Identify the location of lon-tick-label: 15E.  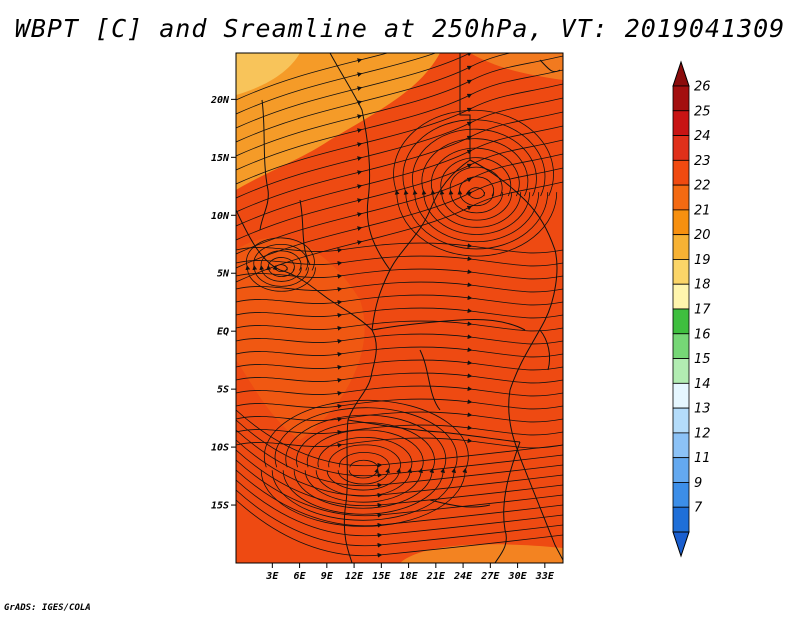
(381, 576).